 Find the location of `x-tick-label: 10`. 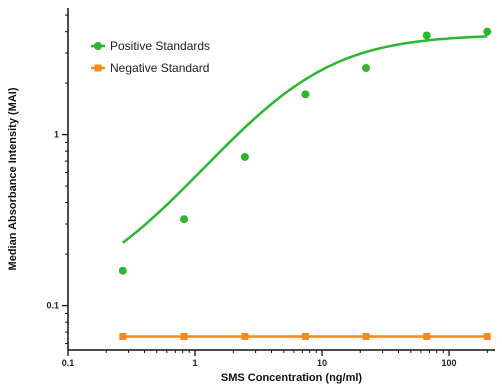

x-tick-label: 10 is located at coordinates (322, 363).